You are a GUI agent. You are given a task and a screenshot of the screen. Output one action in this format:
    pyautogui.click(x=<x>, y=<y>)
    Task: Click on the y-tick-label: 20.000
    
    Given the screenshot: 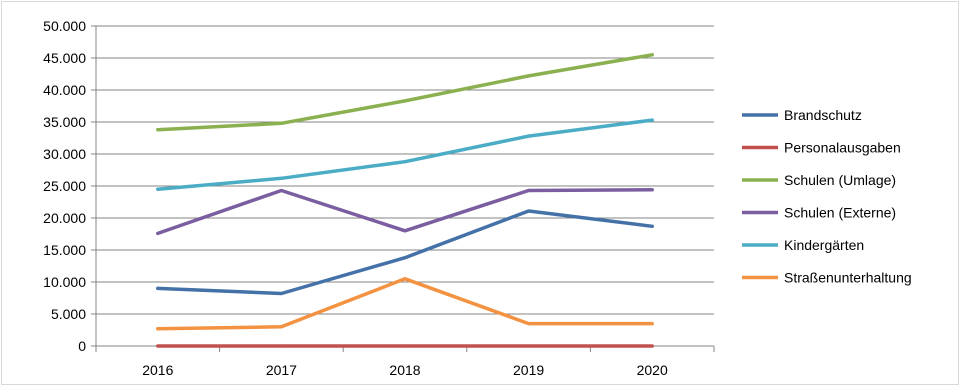 What is the action you would take?
    pyautogui.click(x=64, y=218)
    